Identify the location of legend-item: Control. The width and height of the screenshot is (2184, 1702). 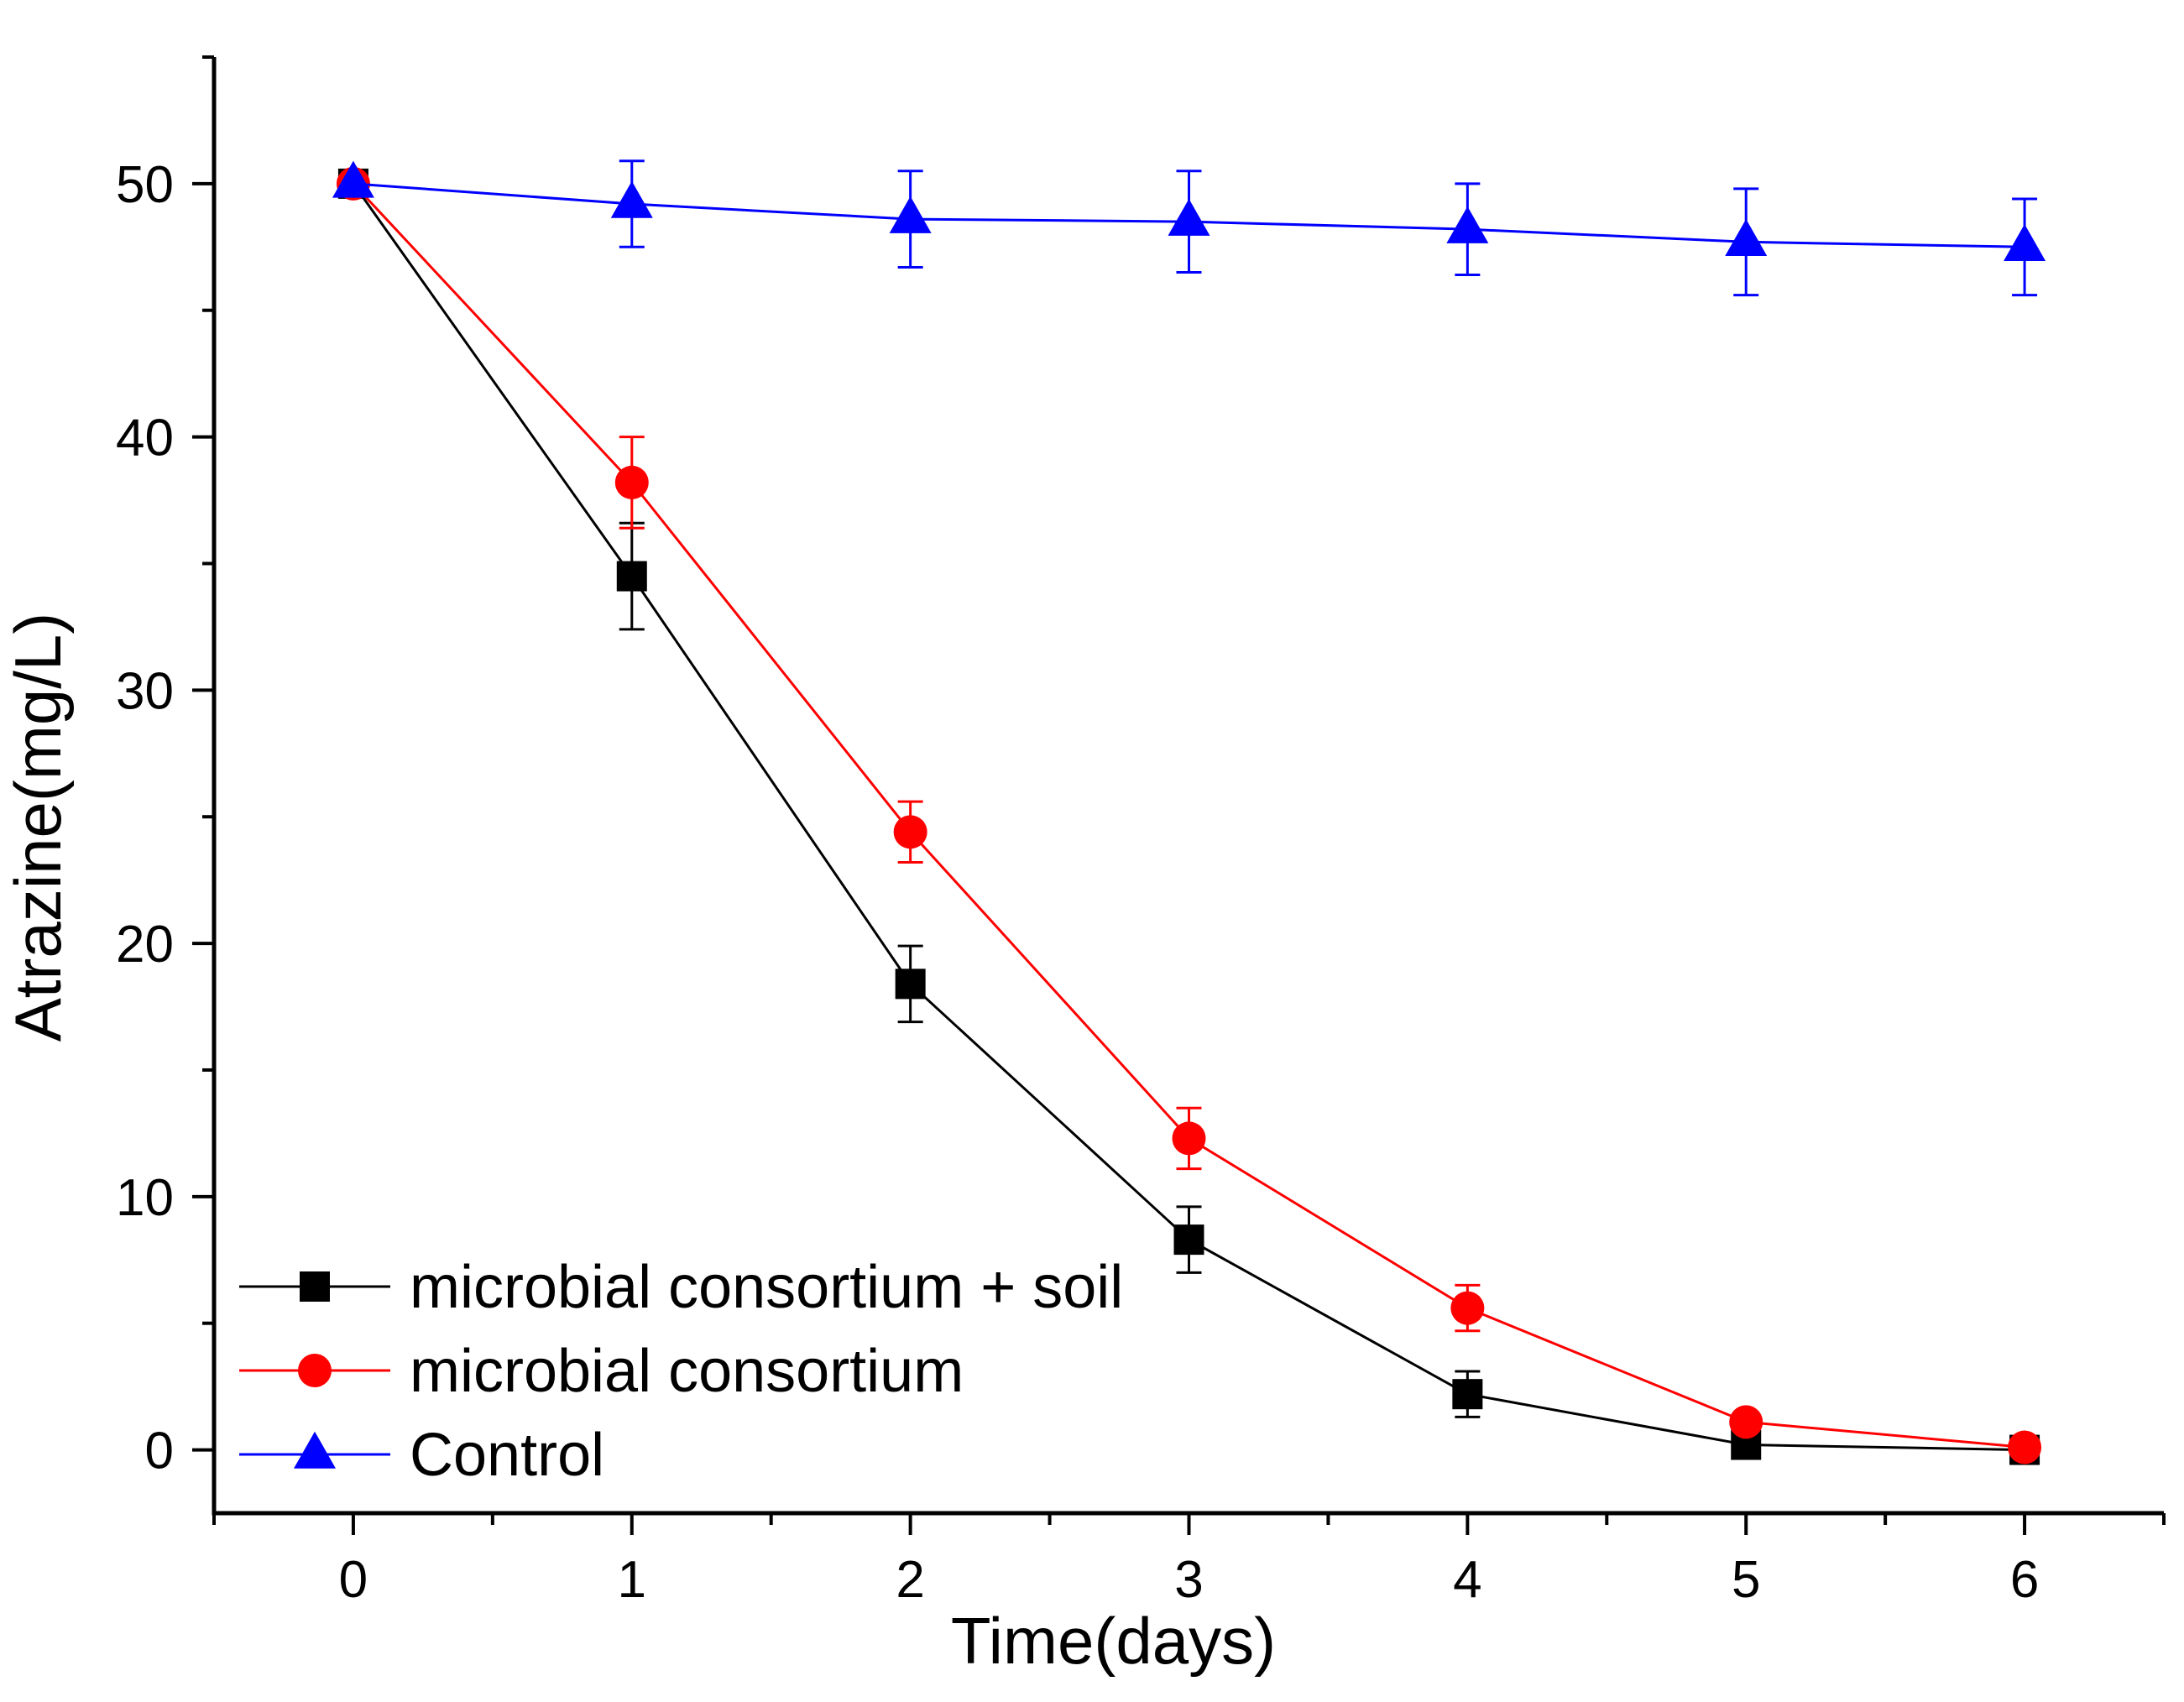
(421, 1455).